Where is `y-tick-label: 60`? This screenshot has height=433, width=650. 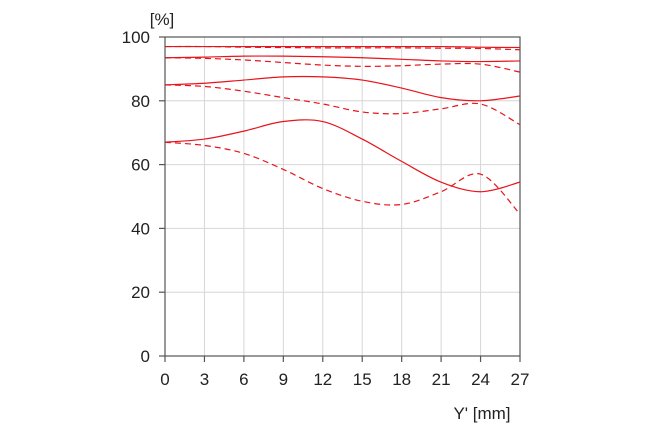 y-tick-label: 60 is located at coordinates (140, 165).